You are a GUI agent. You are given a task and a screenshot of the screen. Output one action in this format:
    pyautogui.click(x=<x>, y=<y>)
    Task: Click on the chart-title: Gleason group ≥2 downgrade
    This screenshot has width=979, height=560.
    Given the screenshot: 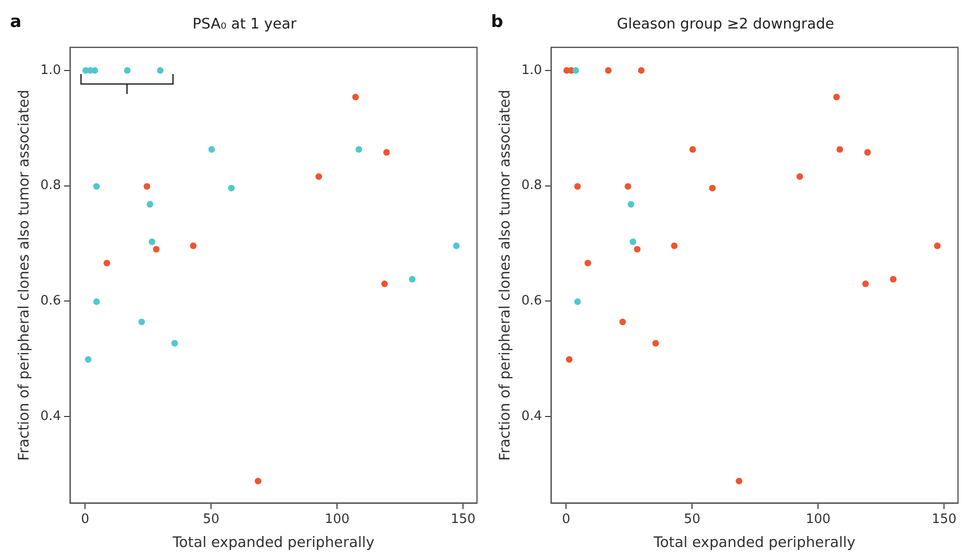 What is the action you would take?
    pyautogui.click(x=725, y=24)
    